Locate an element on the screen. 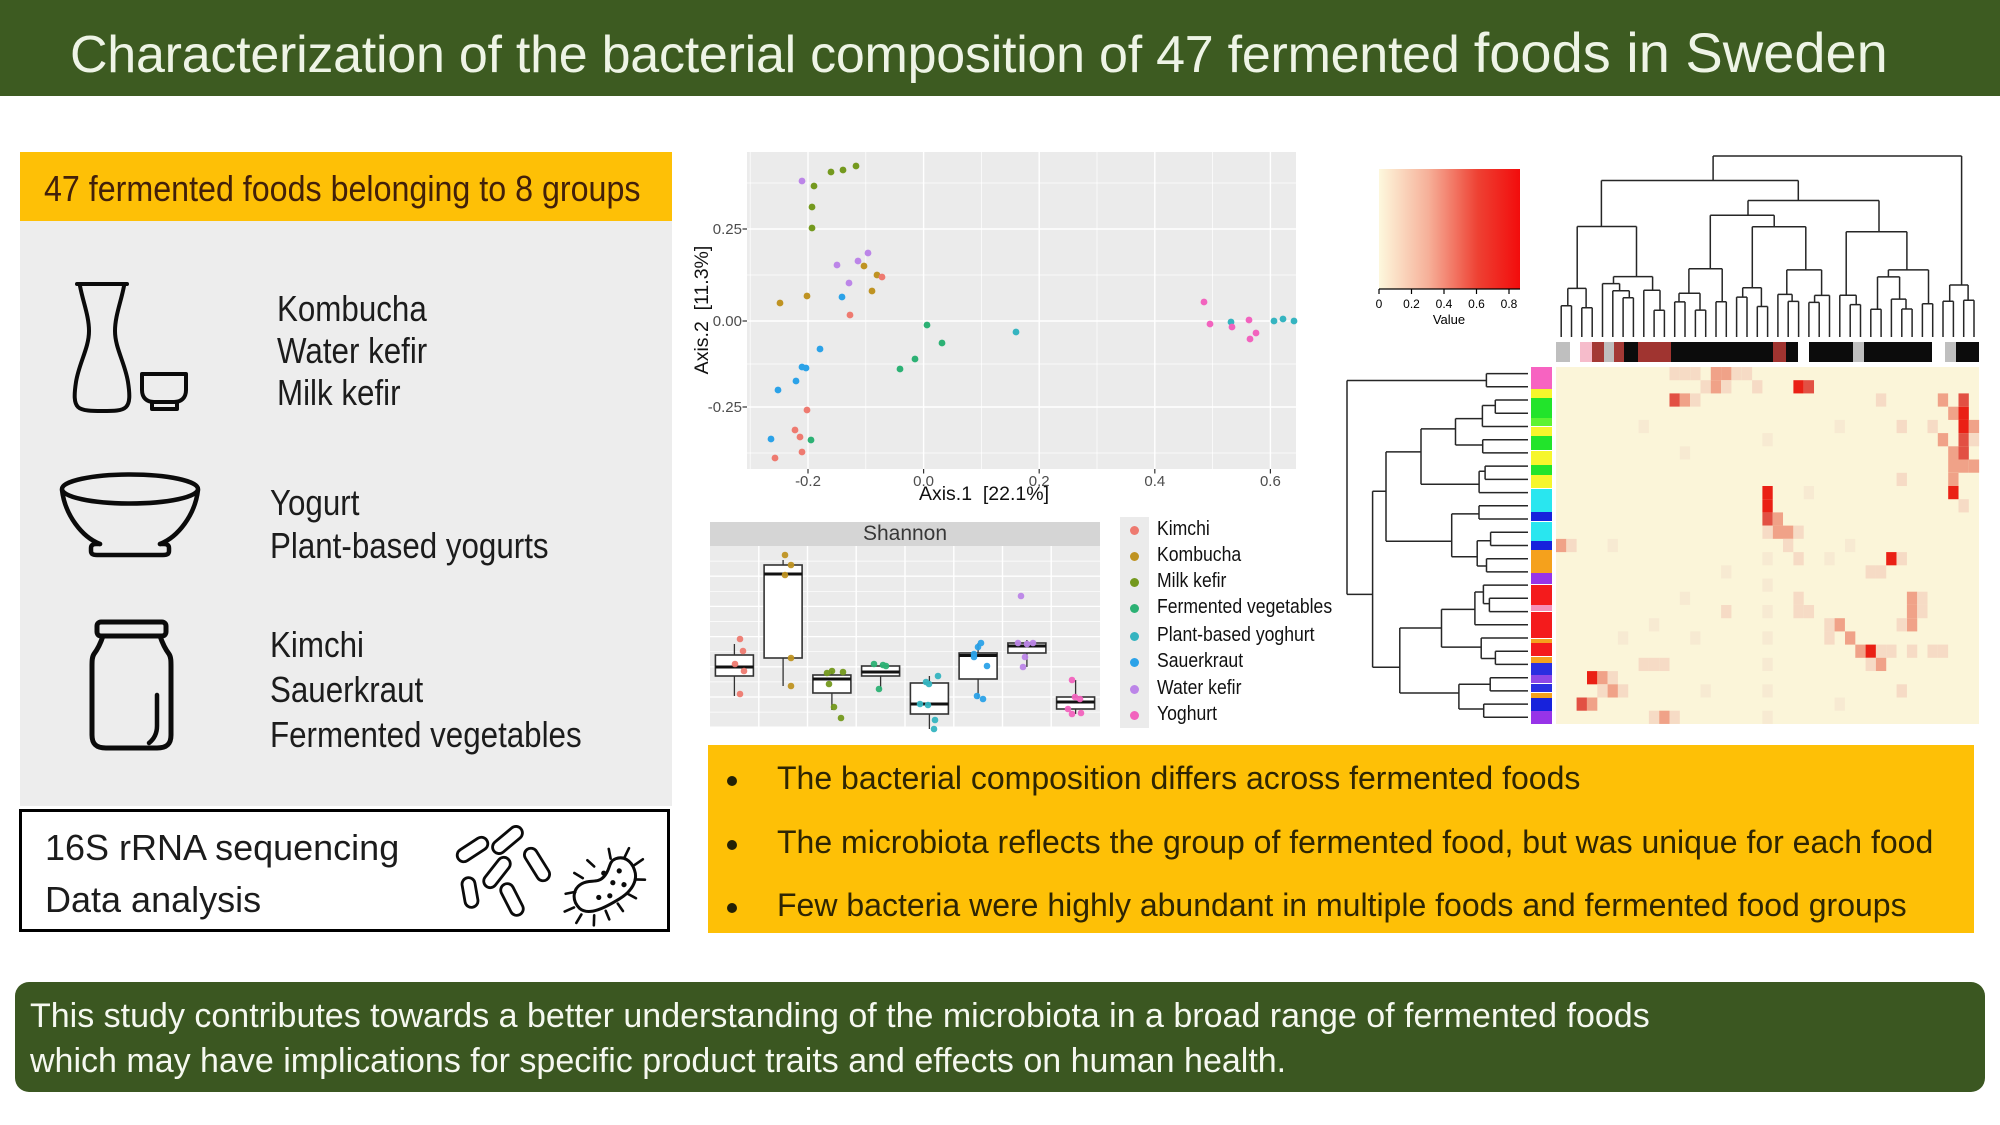 The height and width of the screenshot is (1125, 2000). svg-text: Shannon is located at coordinates (905, 533).